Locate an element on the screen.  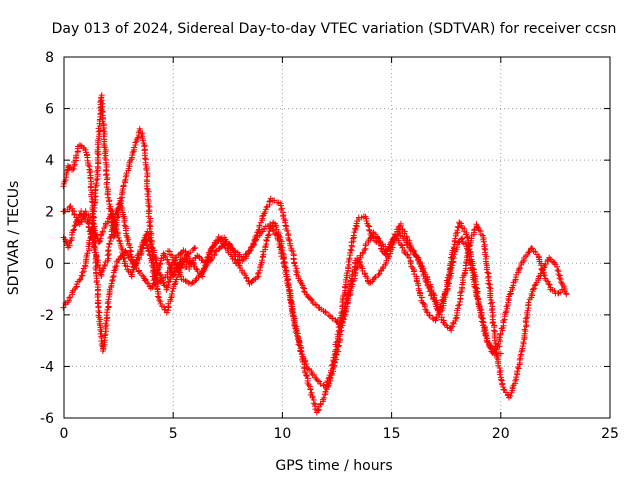
y-tick-label: 6 is located at coordinates (49, 110).